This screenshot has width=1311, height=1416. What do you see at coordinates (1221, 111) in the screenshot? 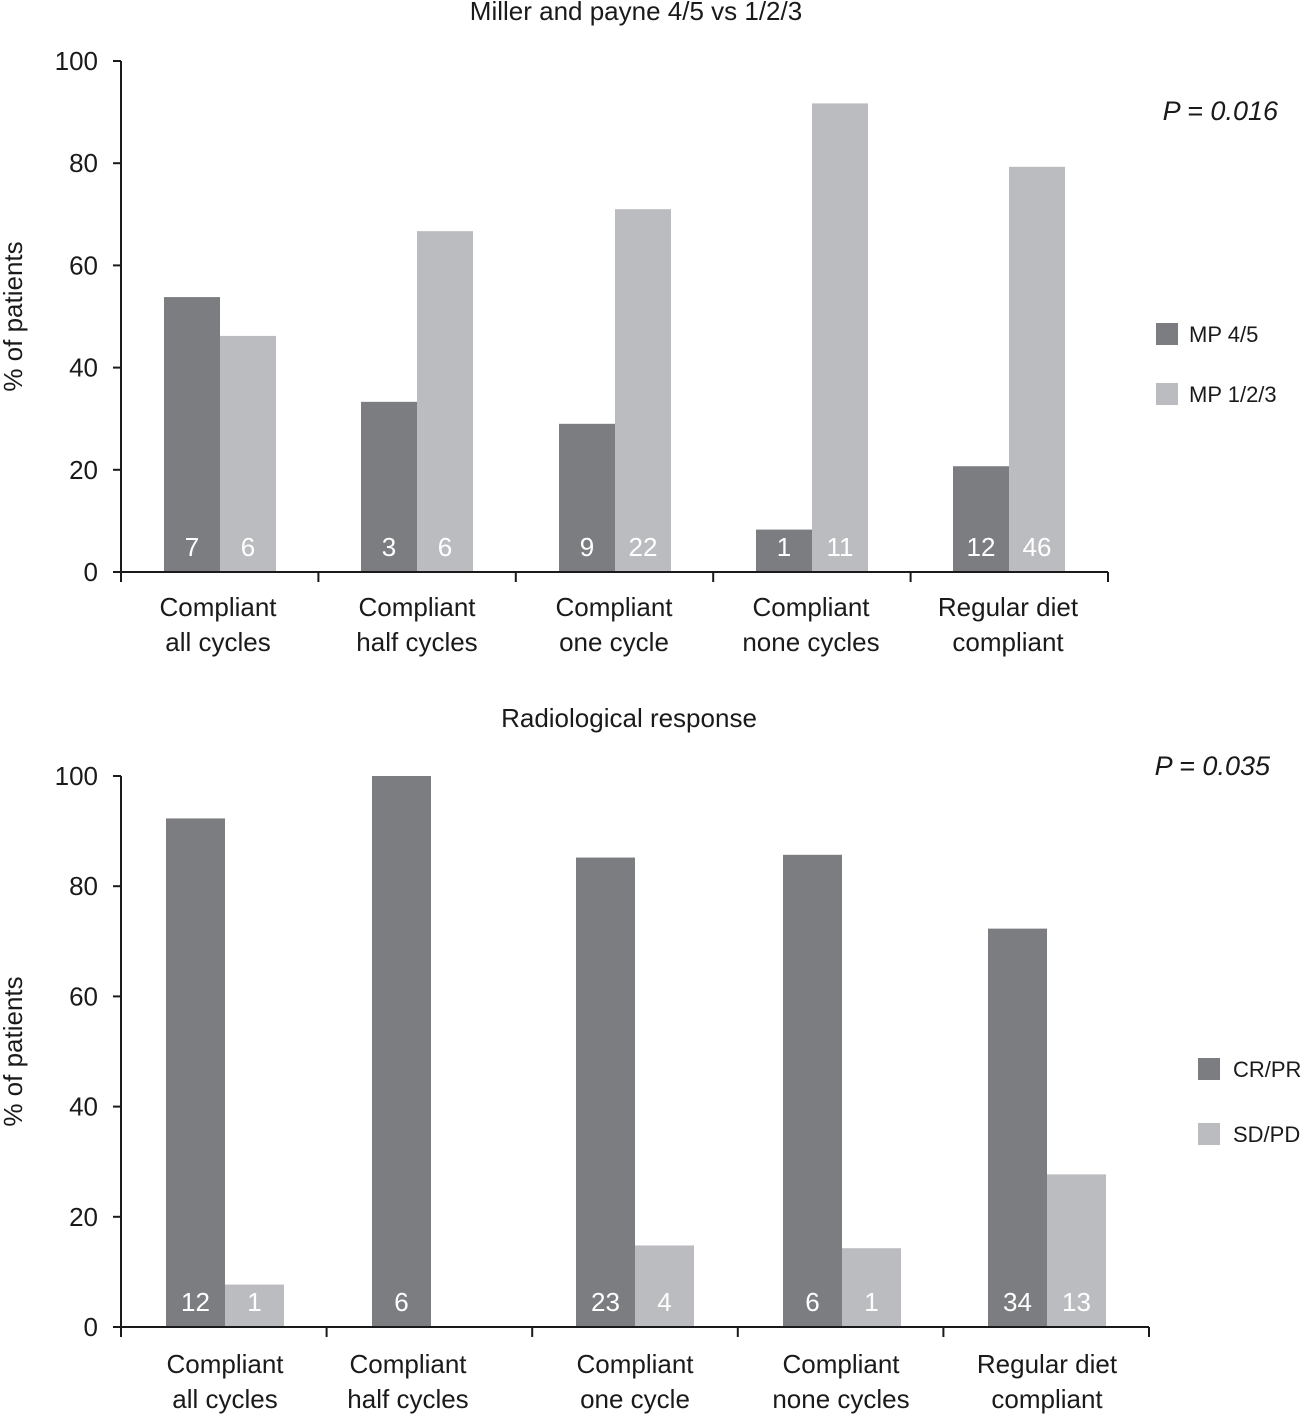
I see `p-value-annotation: P = 0.016` at bounding box center [1221, 111].